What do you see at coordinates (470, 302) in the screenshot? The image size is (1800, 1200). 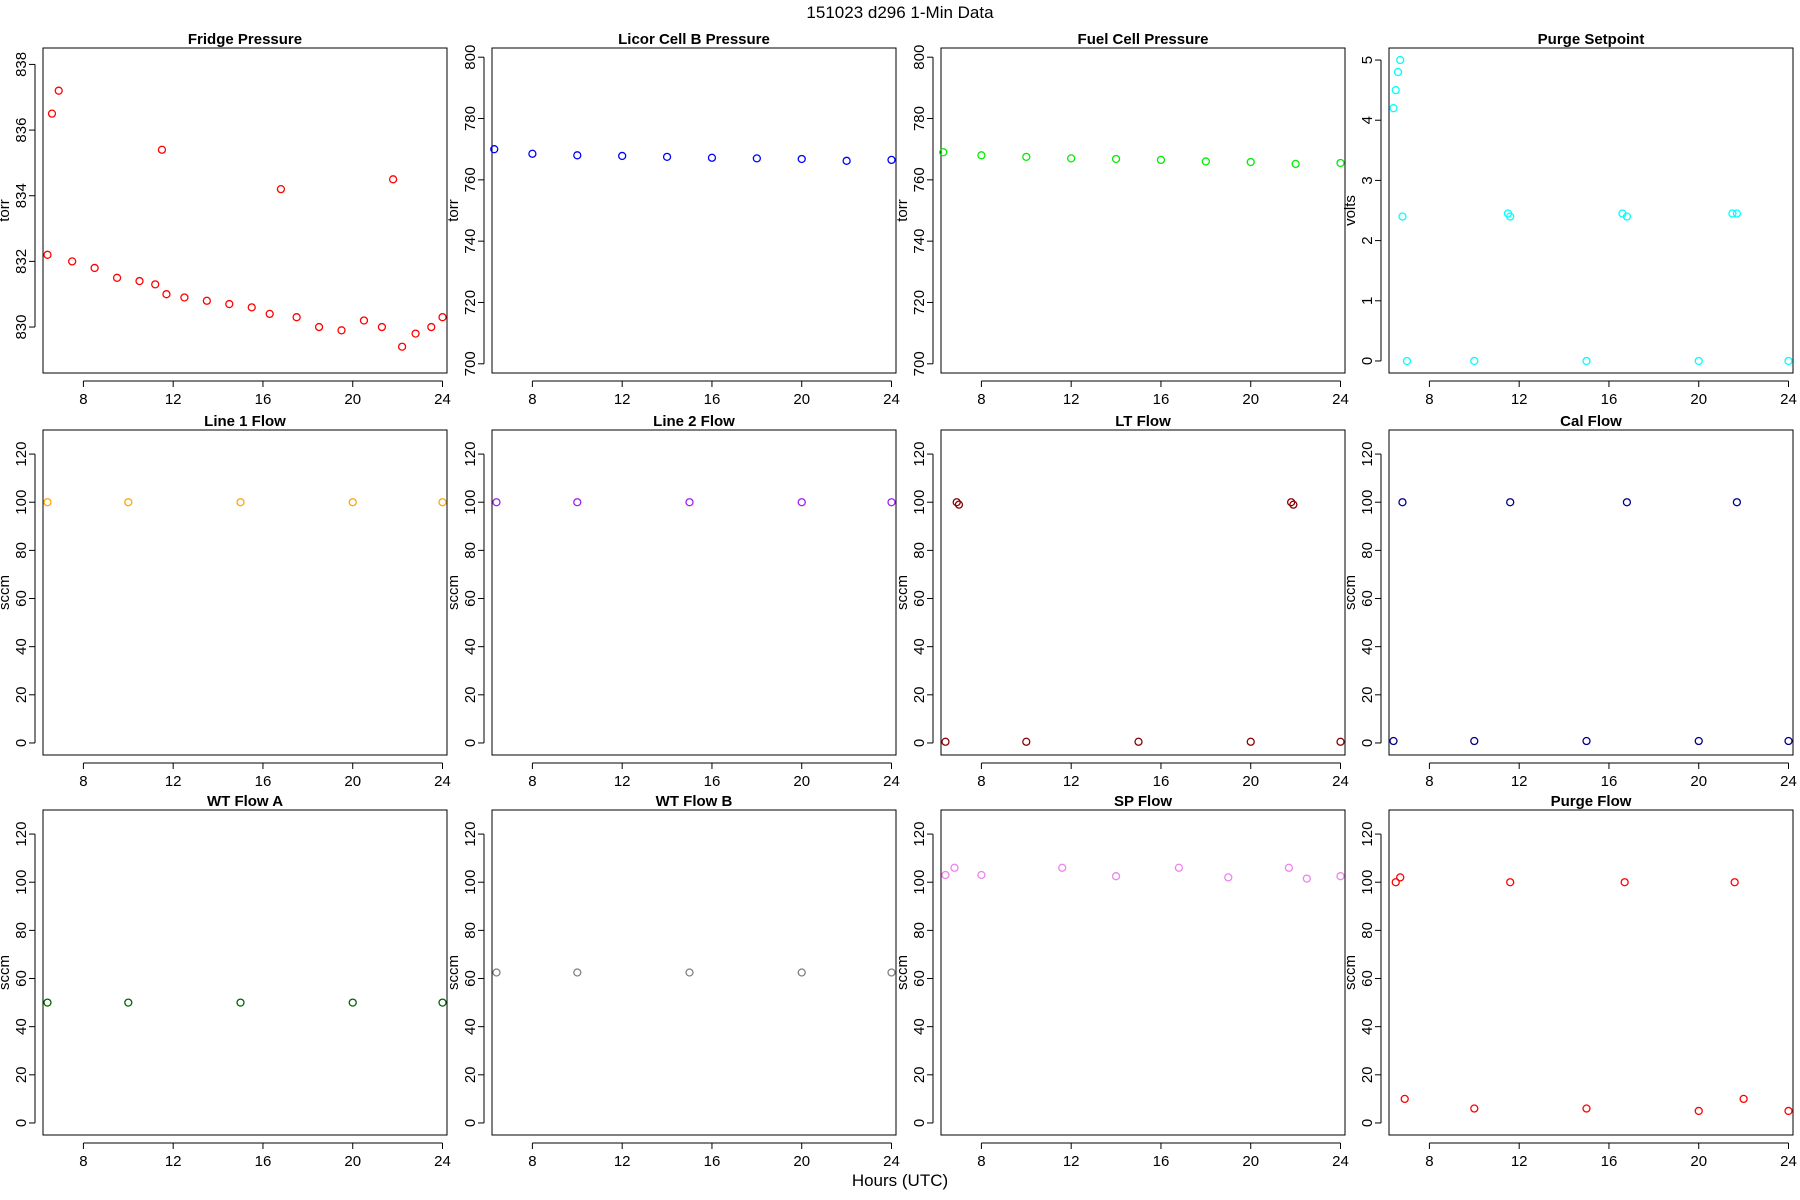 I see `y-tick-label: 720` at bounding box center [470, 302].